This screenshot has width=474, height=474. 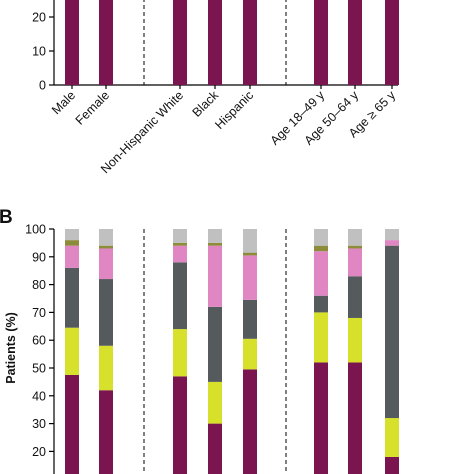 What do you see at coordinates (234, 110) in the screenshot?
I see `panel-a-category-label: Hispanic` at bounding box center [234, 110].